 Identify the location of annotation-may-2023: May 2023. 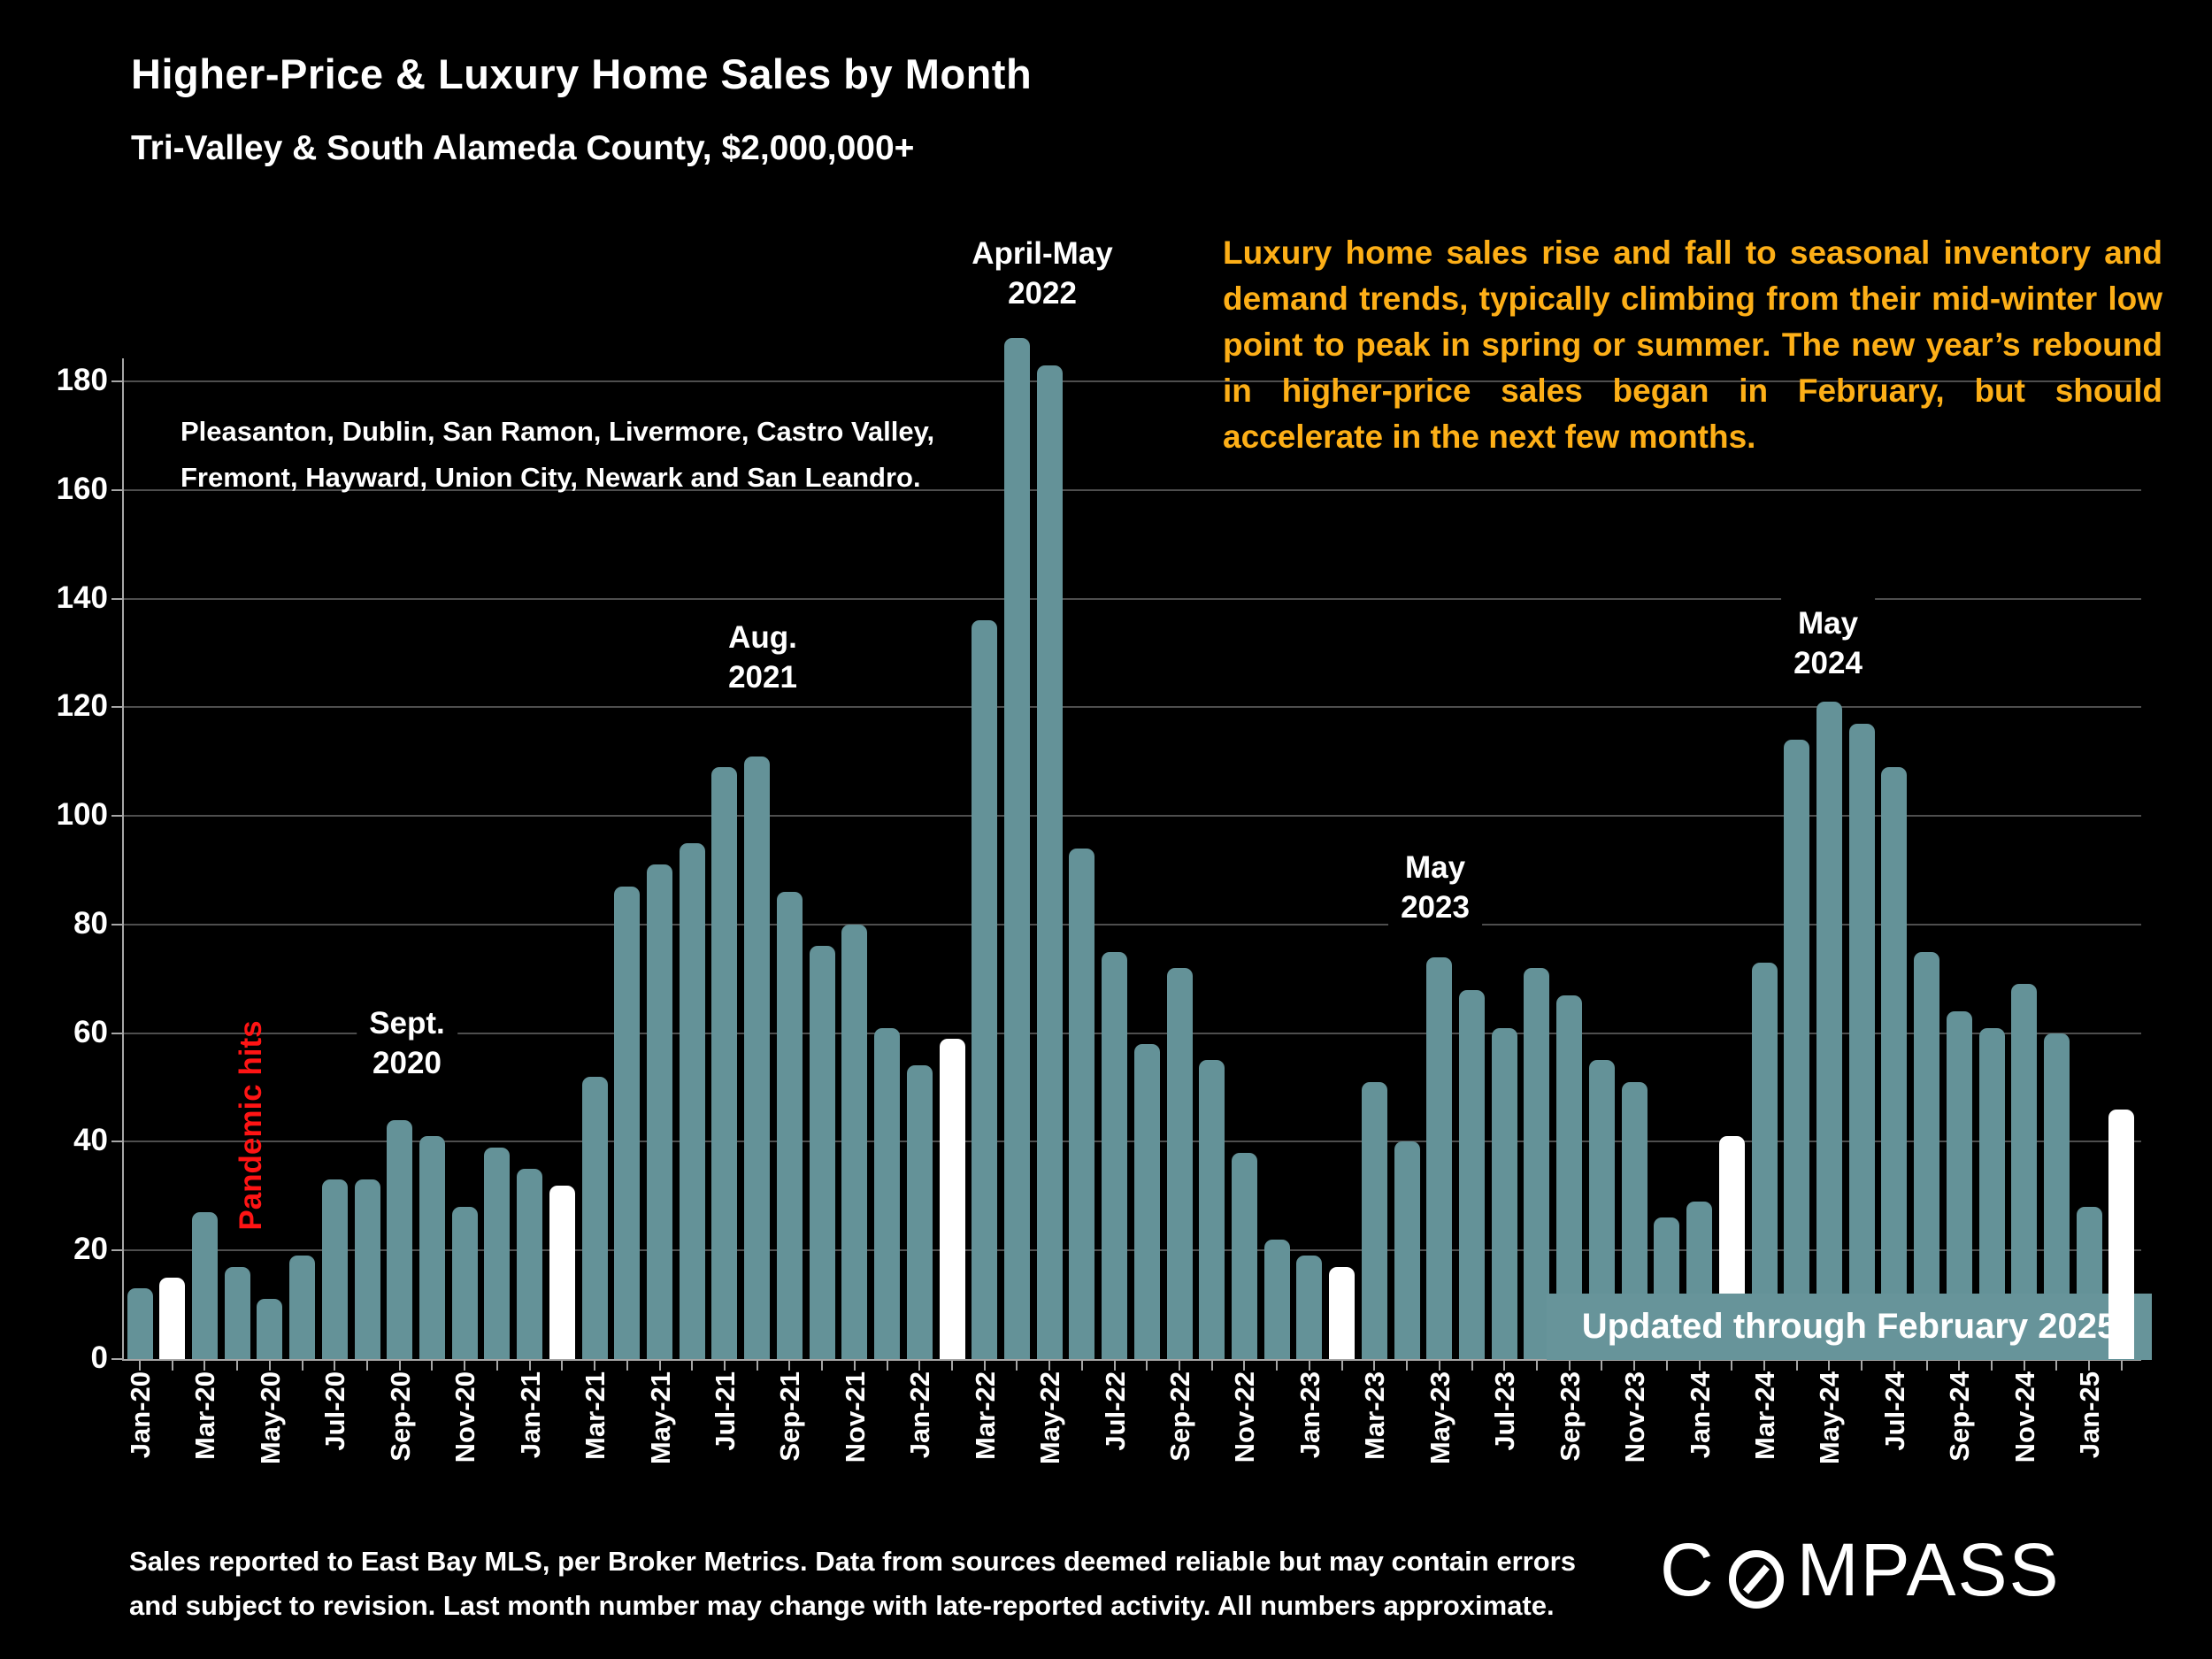
(1435, 888).